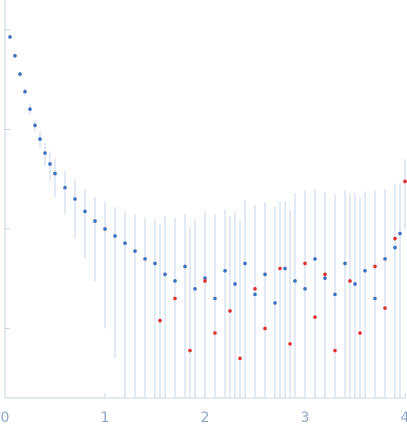  Describe the element at coordinates (305, 418) in the screenshot. I see `x-tick-label: 3` at that location.